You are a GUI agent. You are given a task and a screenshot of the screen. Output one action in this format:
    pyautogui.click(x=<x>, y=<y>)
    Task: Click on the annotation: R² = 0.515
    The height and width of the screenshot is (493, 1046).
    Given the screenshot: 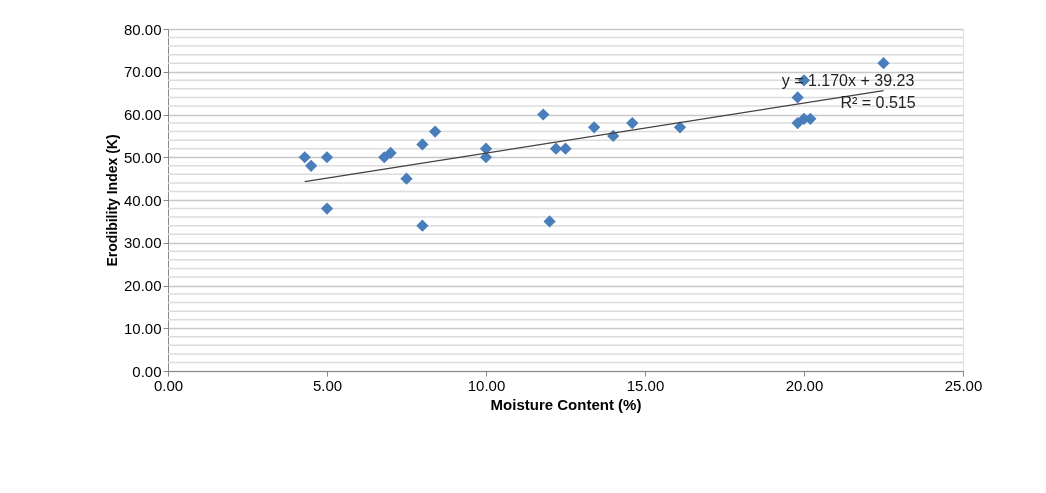 What is the action you would take?
    pyautogui.click(x=878, y=102)
    